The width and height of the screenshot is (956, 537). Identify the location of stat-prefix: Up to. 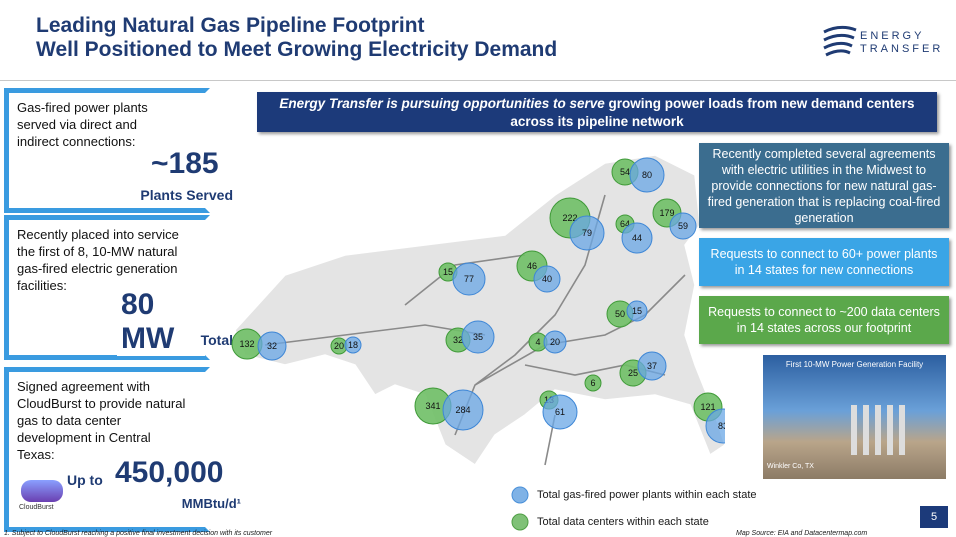
(85, 480).